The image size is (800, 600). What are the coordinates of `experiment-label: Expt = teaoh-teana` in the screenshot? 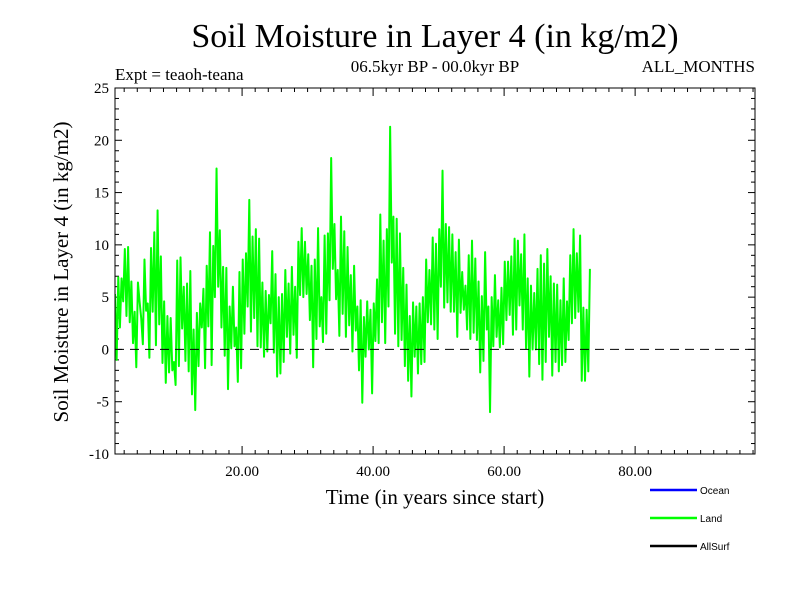 It's located at (179, 74).